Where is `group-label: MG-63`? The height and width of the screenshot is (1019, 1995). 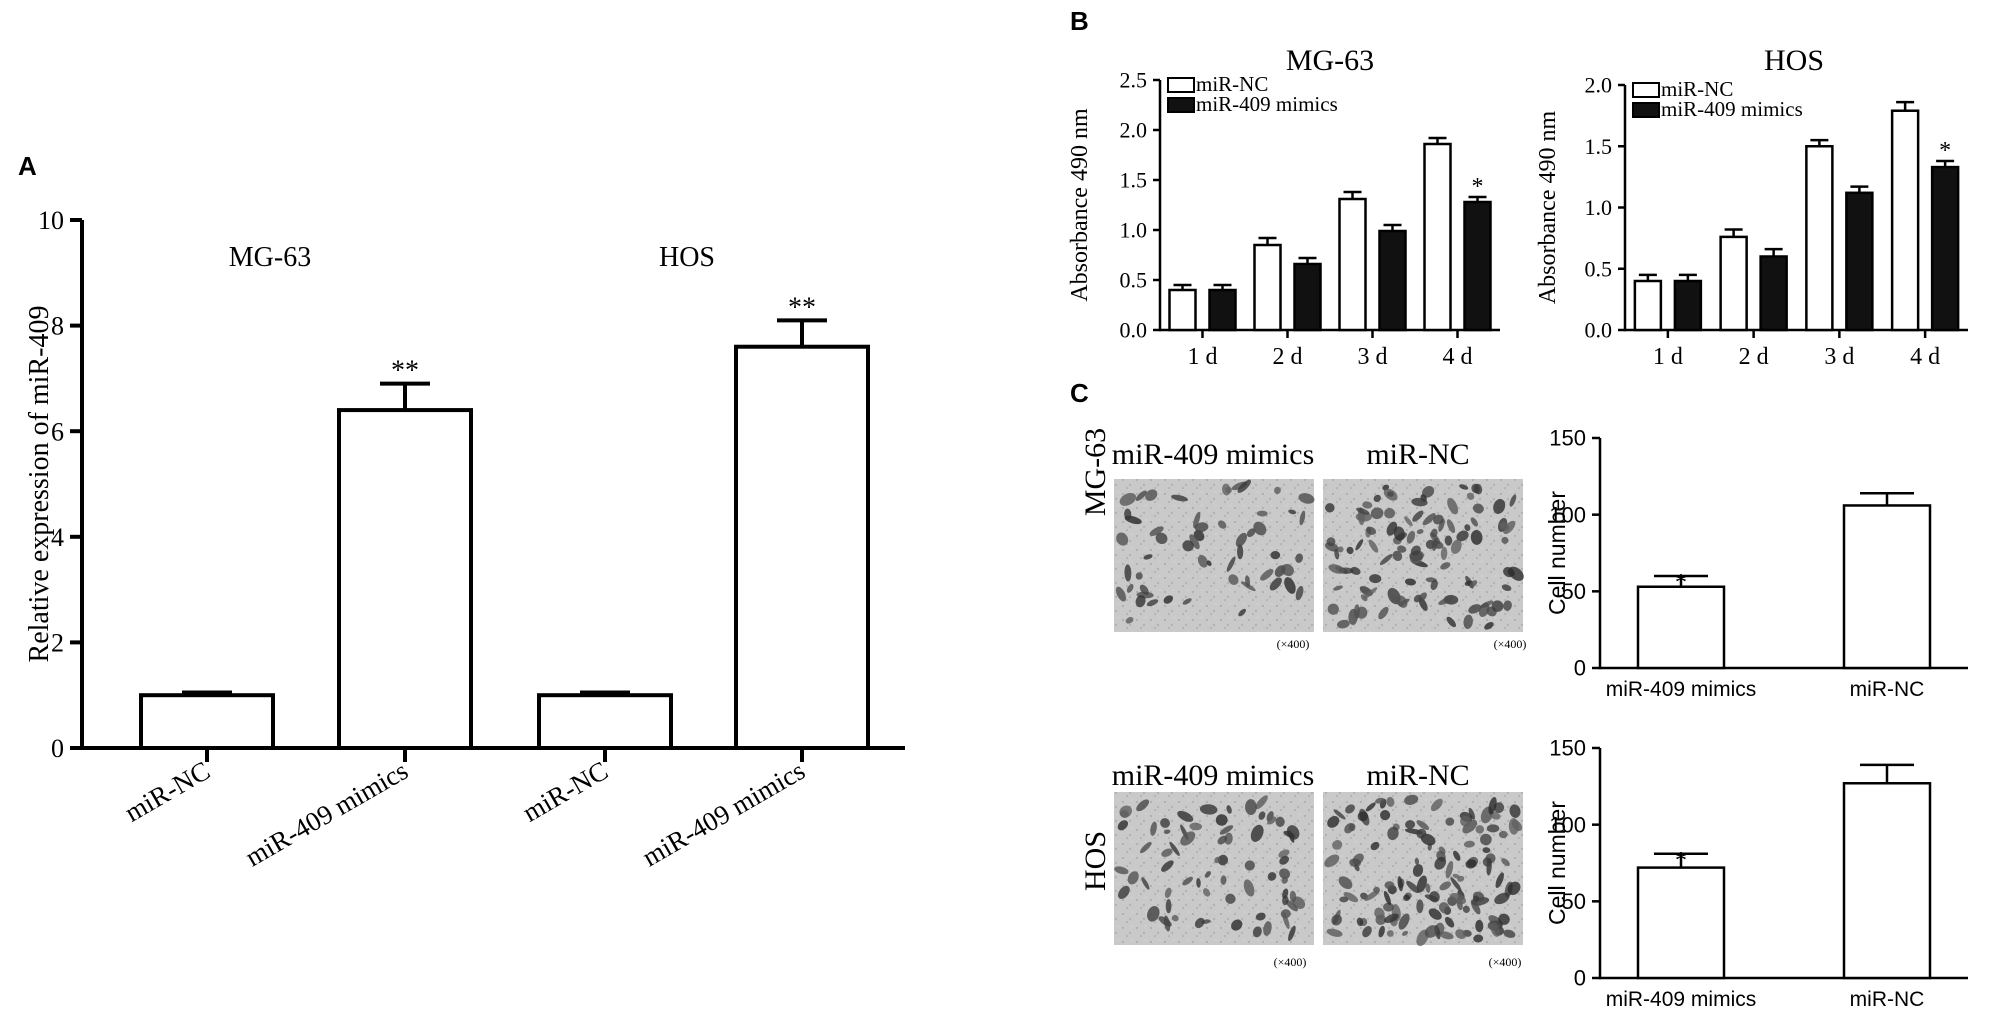
group-label: MG-63 is located at coordinates (270, 257).